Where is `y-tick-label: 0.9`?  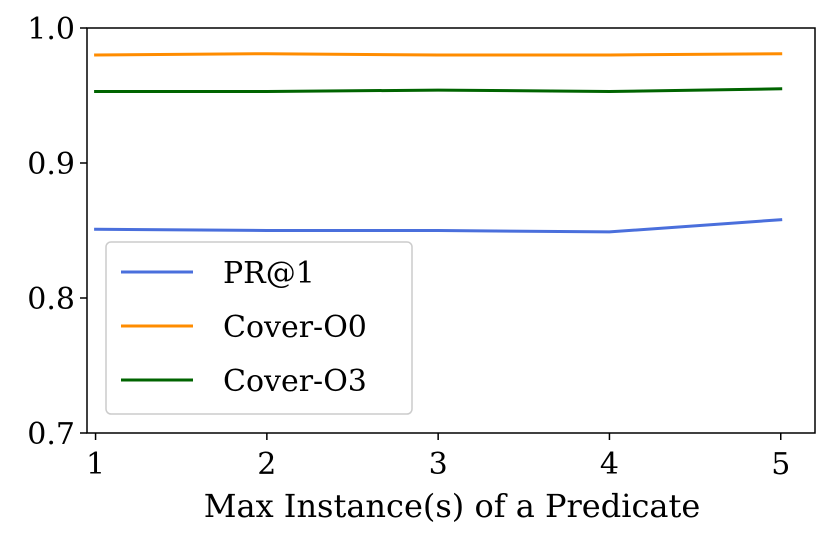 y-tick-label: 0.9 is located at coordinates (51, 164).